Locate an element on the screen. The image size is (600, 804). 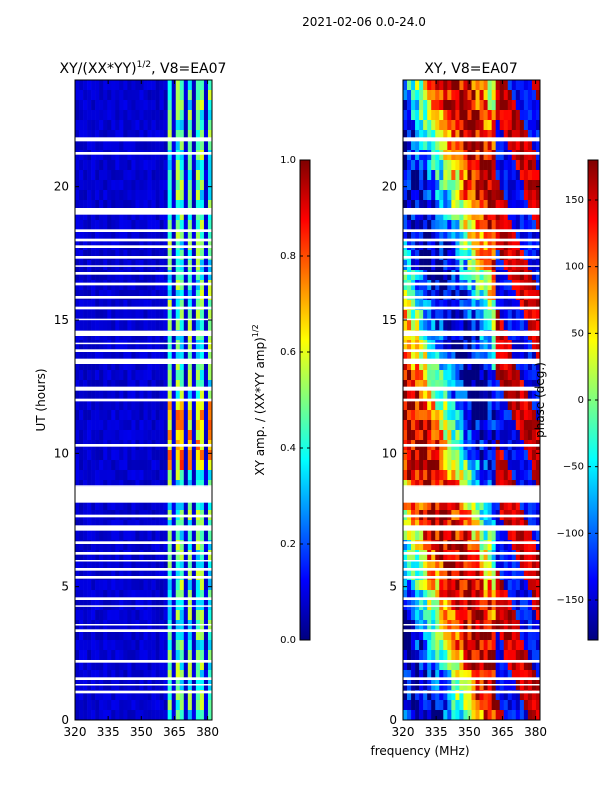
y-tick-label: 0 is located at coordinates (65, 720).